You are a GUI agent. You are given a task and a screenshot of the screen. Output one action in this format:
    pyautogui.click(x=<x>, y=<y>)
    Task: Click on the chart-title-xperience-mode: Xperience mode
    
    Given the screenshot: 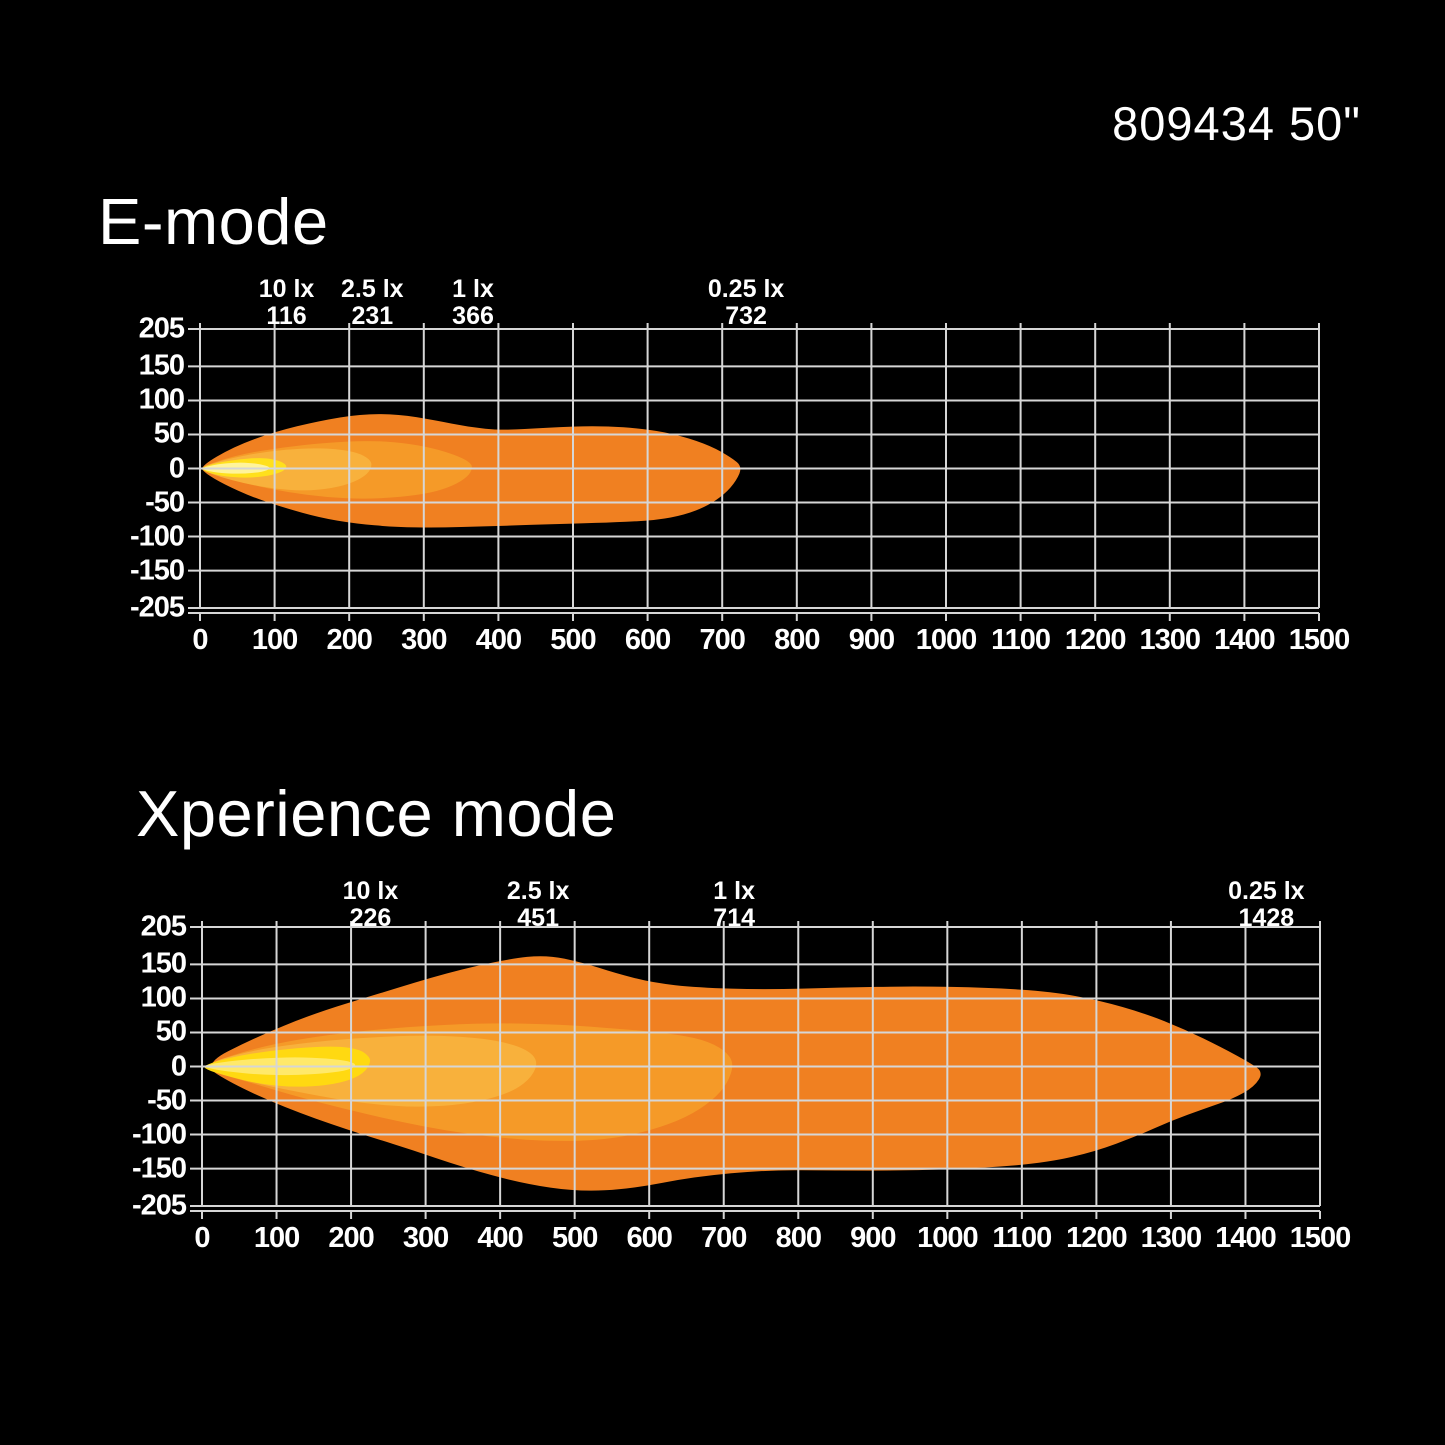 What is the action you would take?
    pyautogui.click(x=376, y=813)
    